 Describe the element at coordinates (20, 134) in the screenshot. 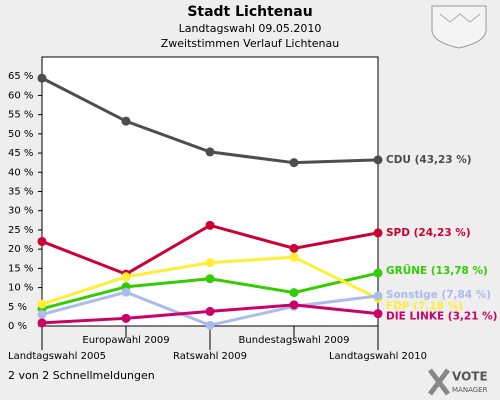

I see `y-tick-label: 50 %` at that location.